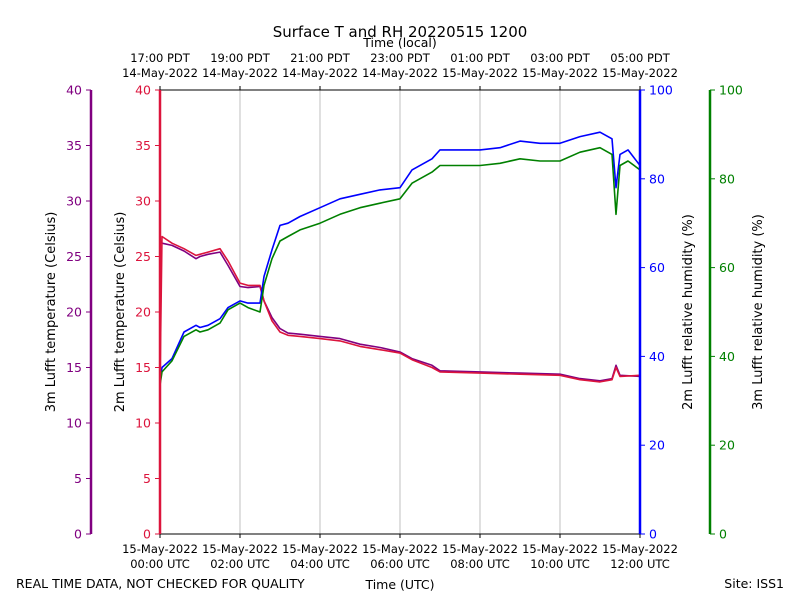 This screenshot has height=604, width=800. Describe the element at coordinates (400, 58) in the screenshot. I see `x-tick-local-time: 23:00 PDT` at that location.